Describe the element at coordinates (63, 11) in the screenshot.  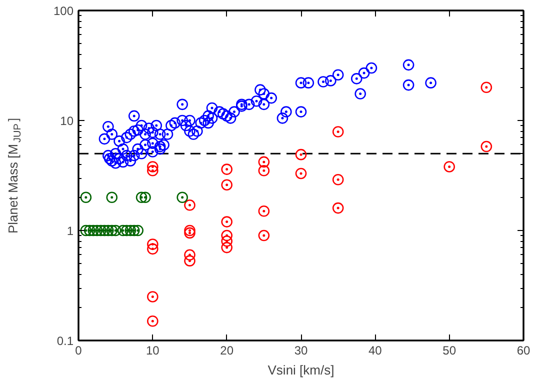
I see `y-tick-label: 100` at that location.